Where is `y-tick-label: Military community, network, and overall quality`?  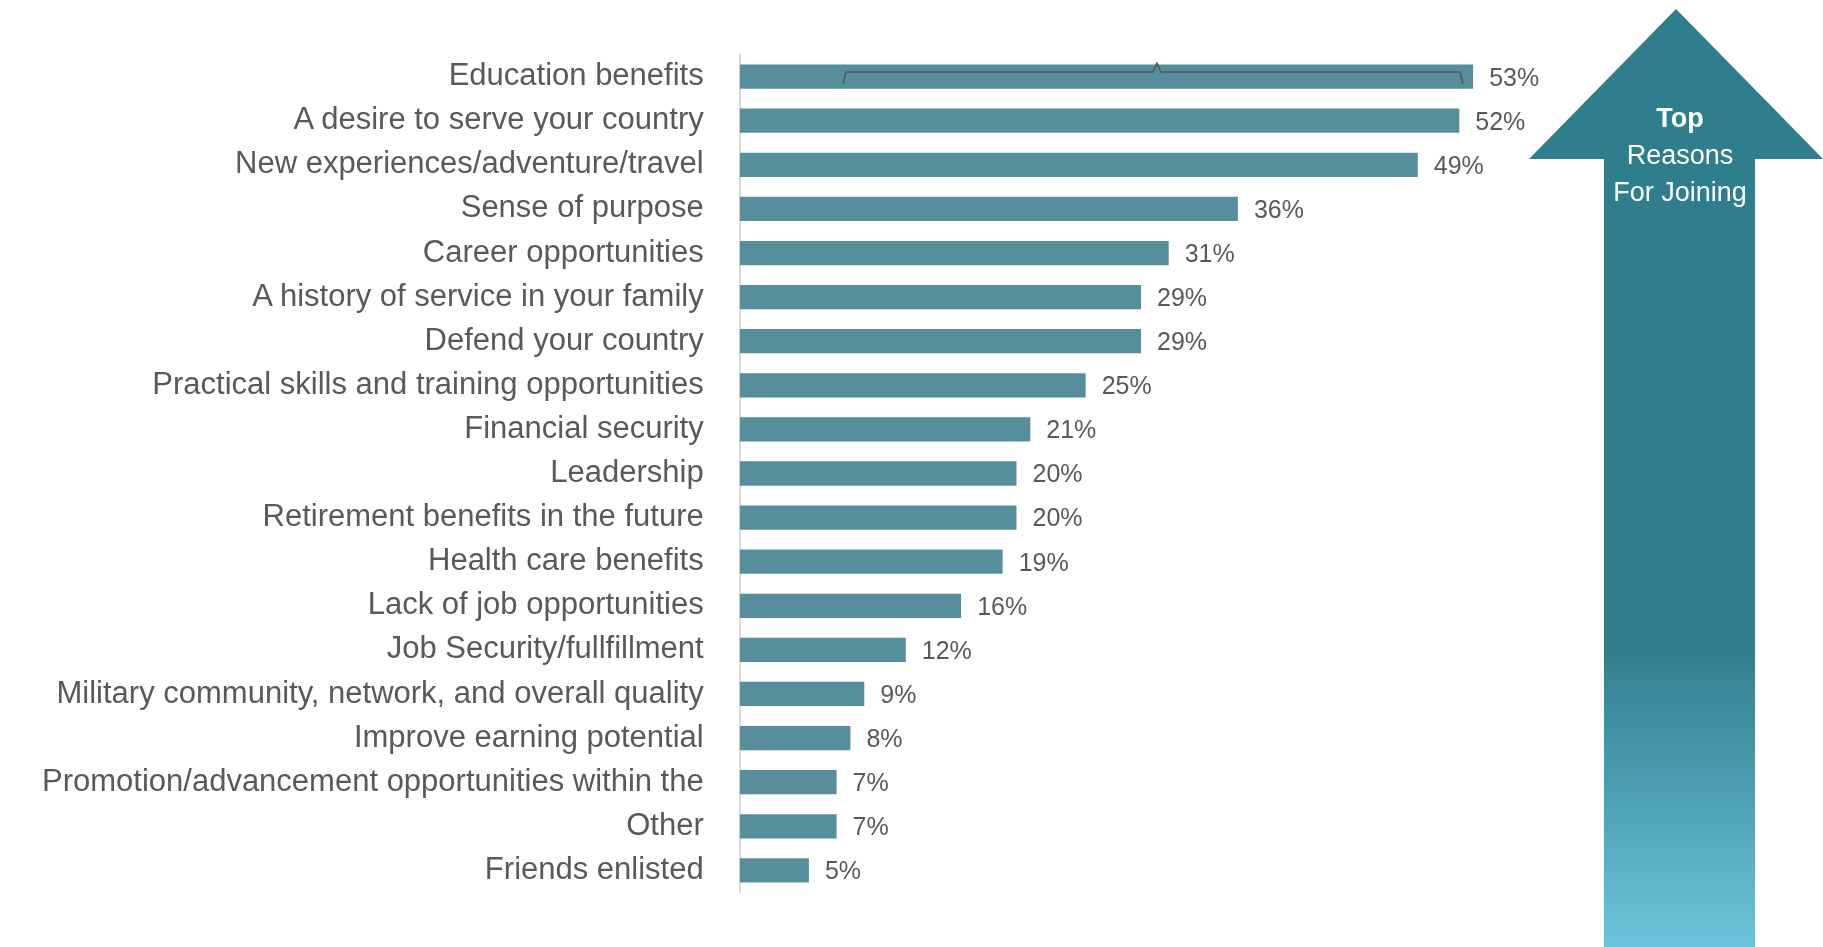 y-tick-label: Military community, network, and overall quality is located at coordinates (380, 692).